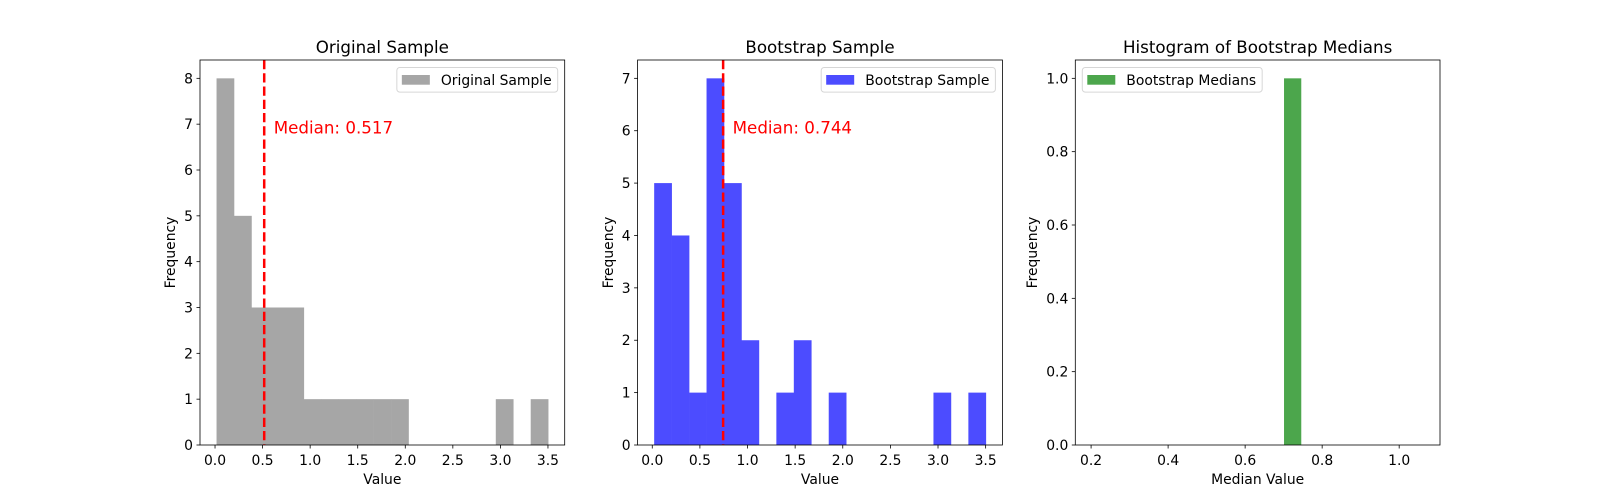 This screenshot has height=500, width=1600. Describe the element at coordinates (1245, 461) in the screenshot. I see `x-tick-label: 0.6` at that location.